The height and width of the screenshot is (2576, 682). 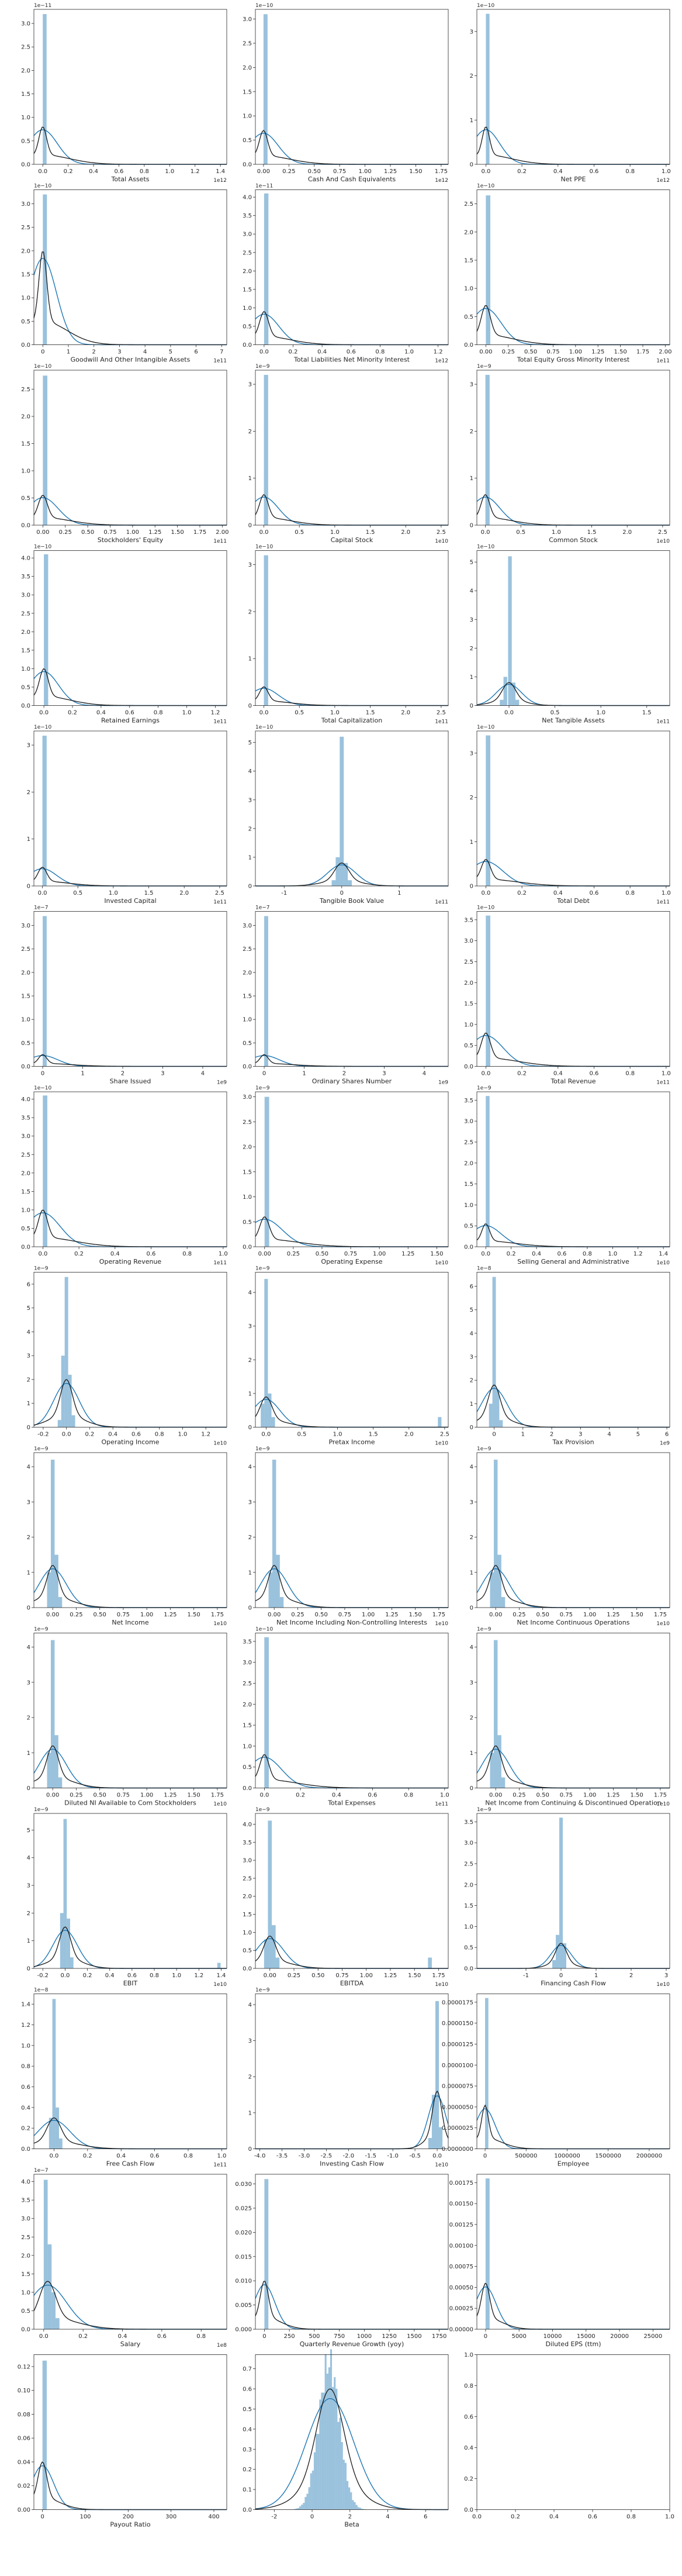 I want to click on y-tick-label: 0.020, so click(x=244, y=2233).